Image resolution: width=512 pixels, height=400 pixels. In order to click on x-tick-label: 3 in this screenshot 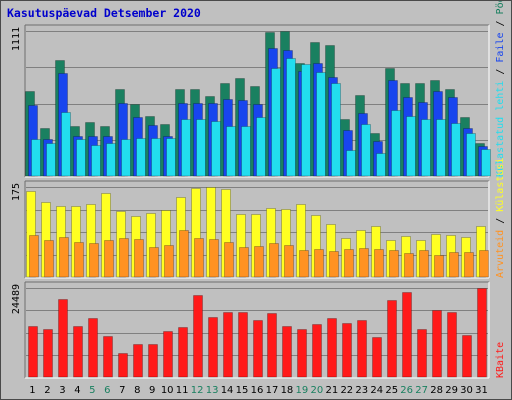, I will do `click(62, 390)`.